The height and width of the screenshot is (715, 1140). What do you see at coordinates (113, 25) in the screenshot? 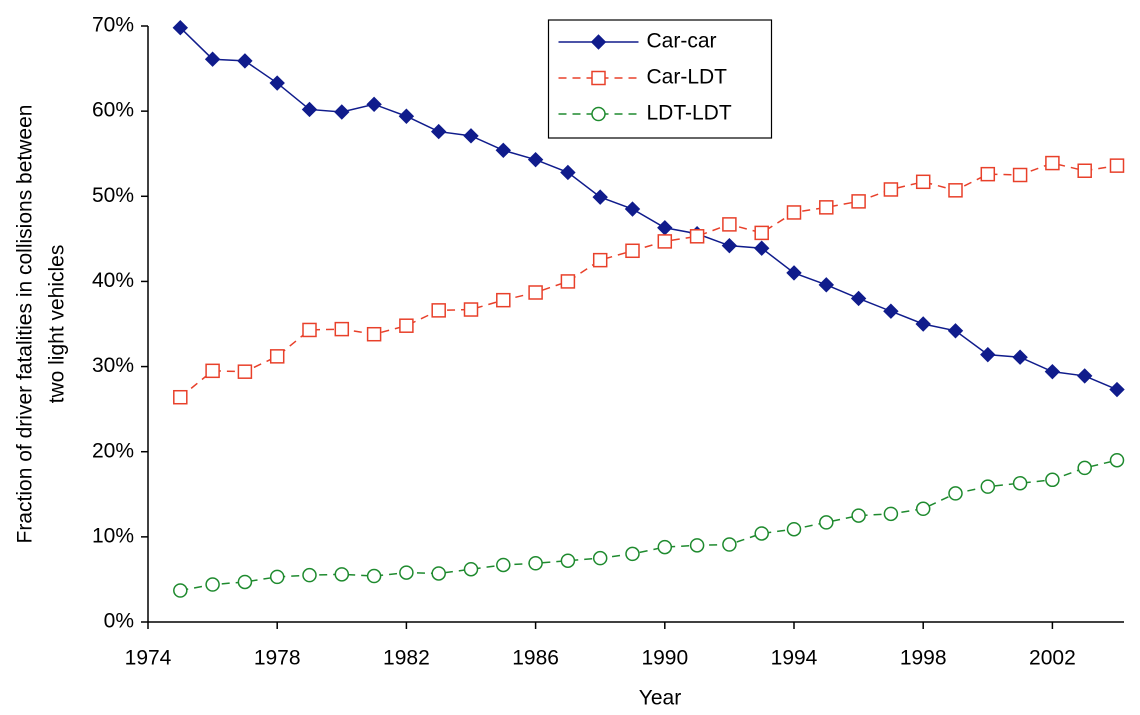
I see `y-tick-label: 70%` at bounding box center [113, 25].